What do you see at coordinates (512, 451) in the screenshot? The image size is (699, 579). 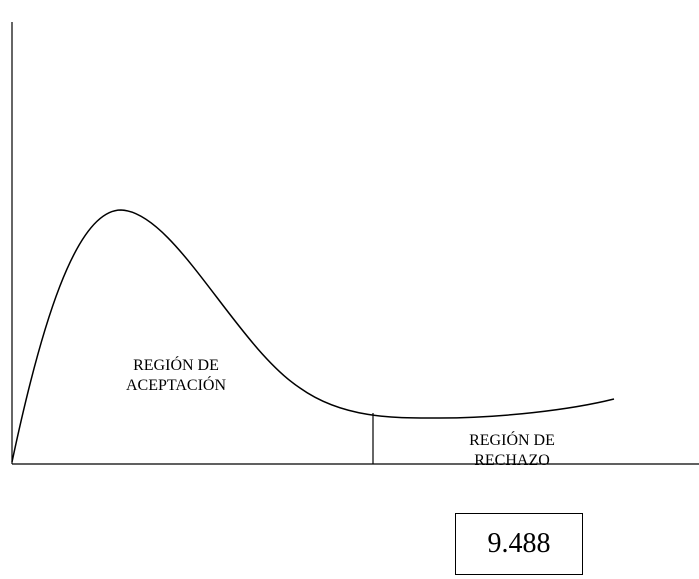 I see `rejection-region-label: REGIÓN DE RECHAZO` at bounding box center [512, 451].